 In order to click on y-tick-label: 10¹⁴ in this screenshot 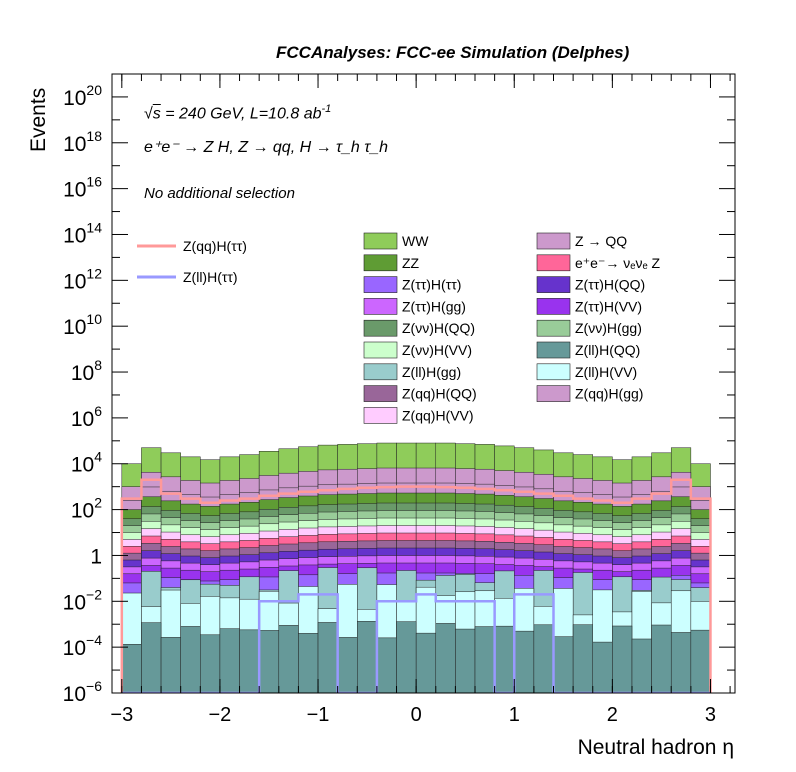, I will do `click(82, 233)`.